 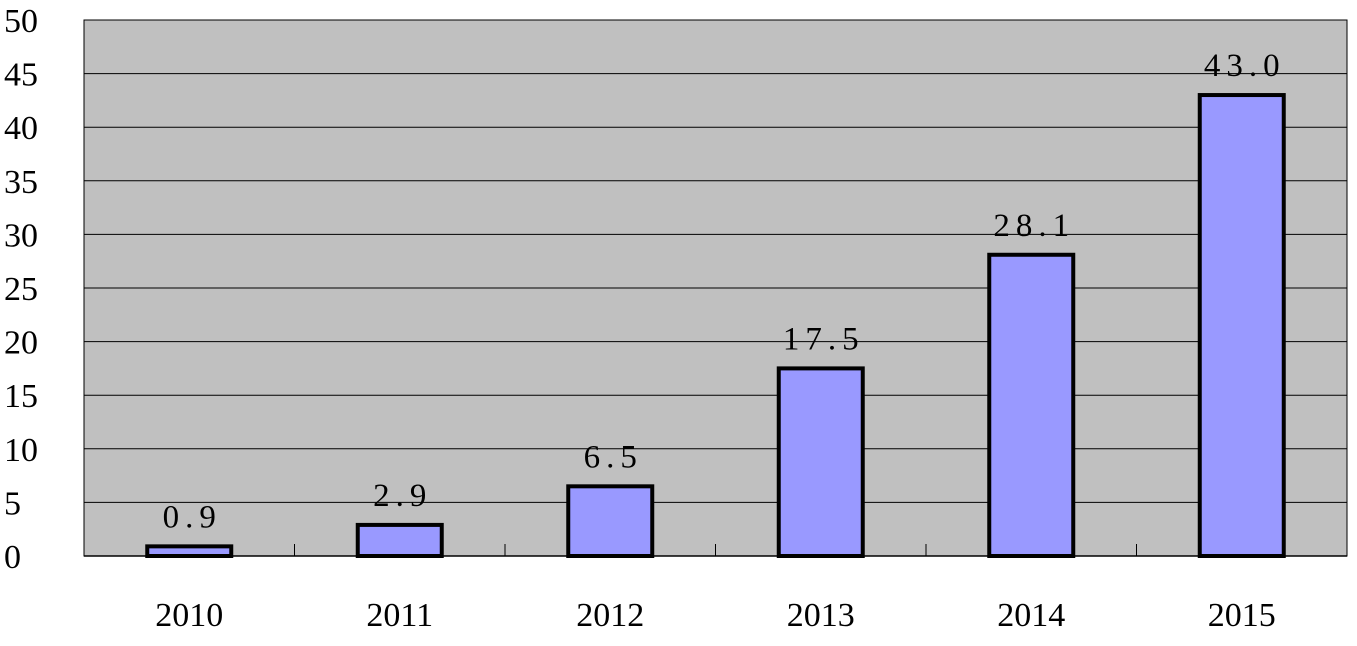 What do you see at coordinates (189, 551) in the screenshot?
I see `bar-2010` at bounding box center [189, 551].